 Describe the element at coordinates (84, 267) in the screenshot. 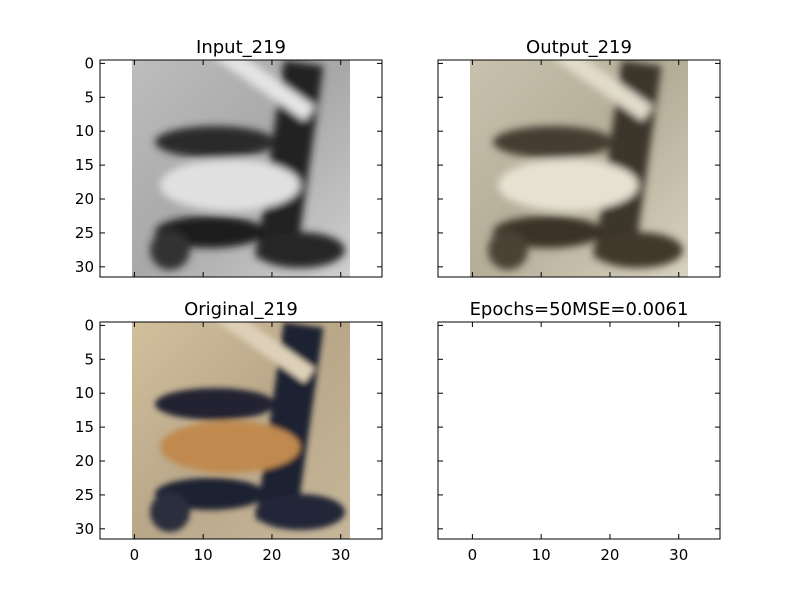

I see `y-tick-label-input: 30` at that location.